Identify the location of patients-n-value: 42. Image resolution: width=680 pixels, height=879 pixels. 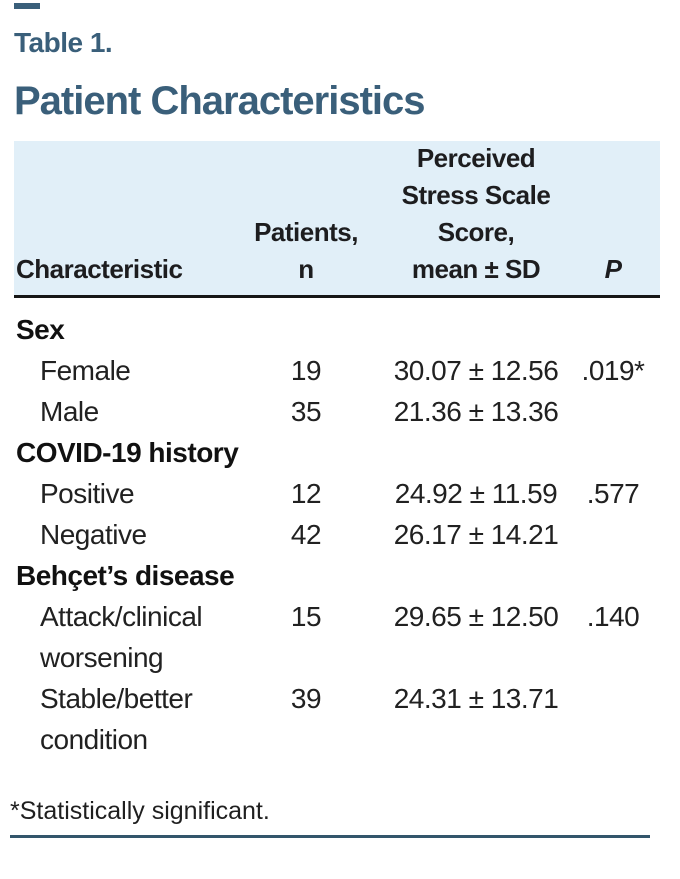
(306, 534).